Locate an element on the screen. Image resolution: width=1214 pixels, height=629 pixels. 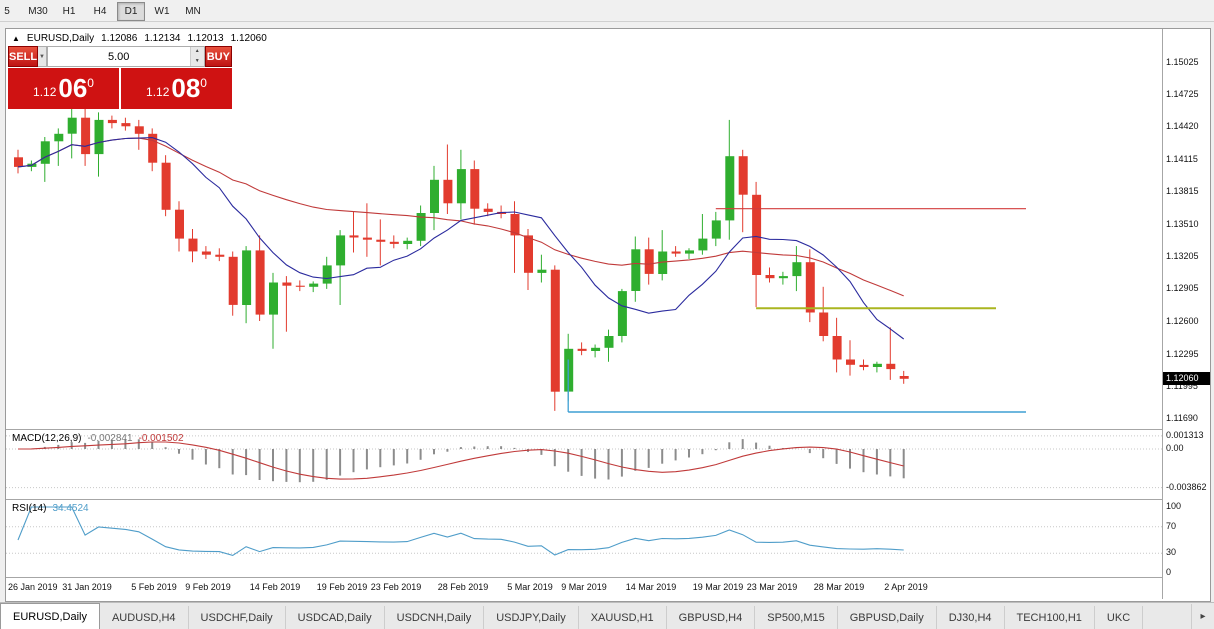
price-scale-label: 1.13815 is located at coordinates (1182, 191).